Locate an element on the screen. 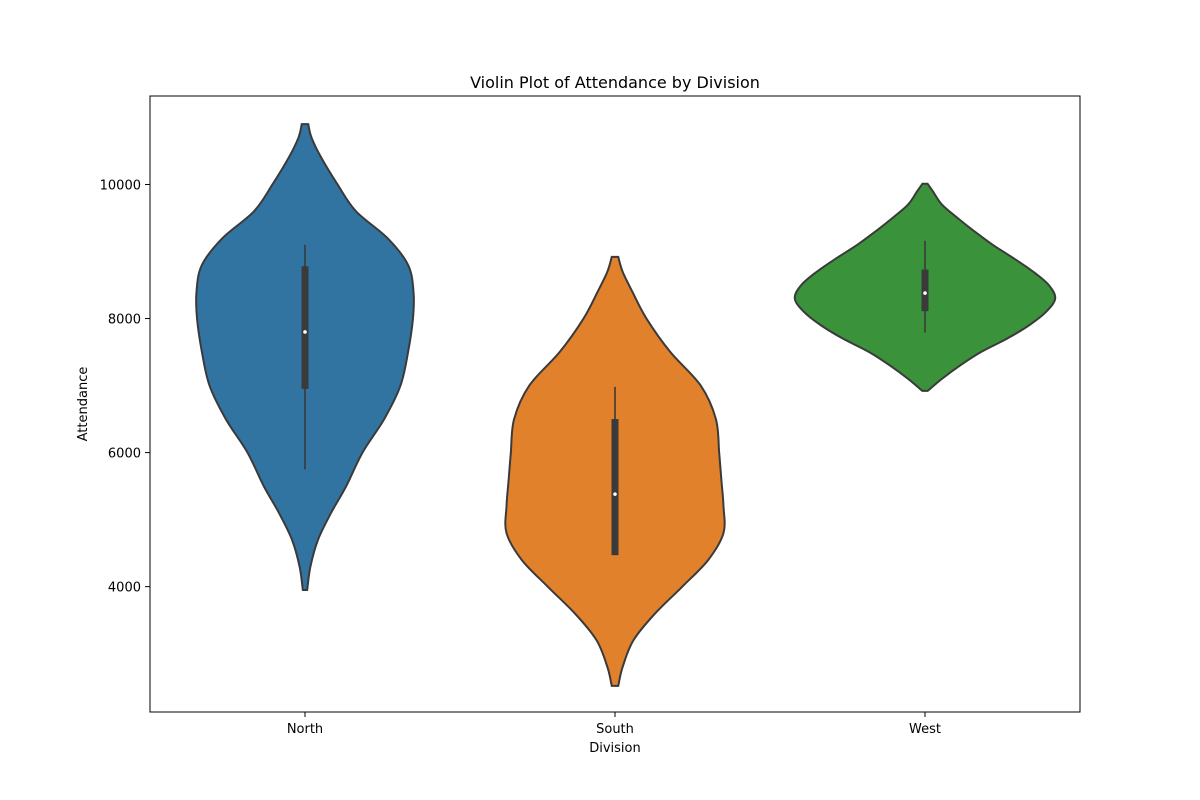 The height and width of the screenshot is (800, 1200). x-tick-label: West is located at coordinates (925, 729).